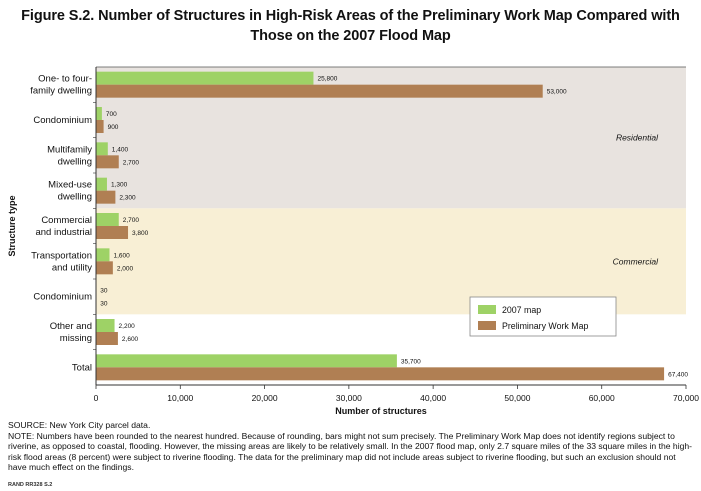 The height and width of the screenshot is (491, 701). I want to click on x-tick-label-4: 40,000, so click(433, 398).